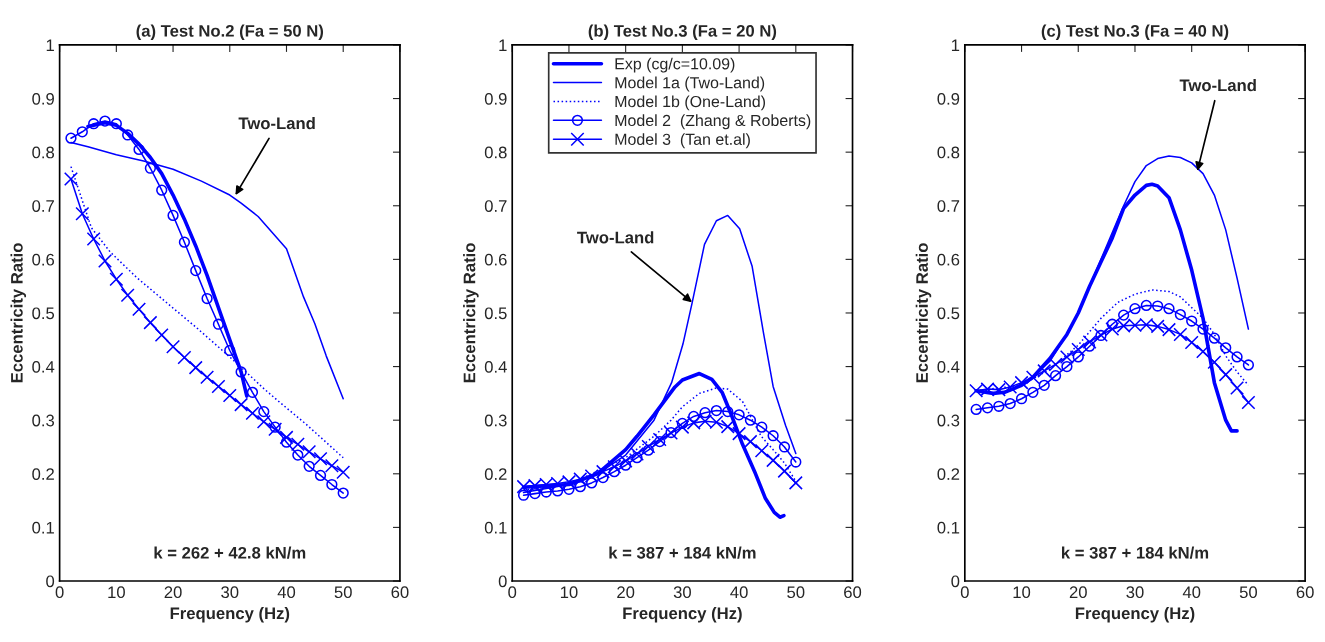  Describe the element at coordinates (713, 122) in the screenshot. I see `legend-label: Model 2 (Zhang & Roberts)` at that location.